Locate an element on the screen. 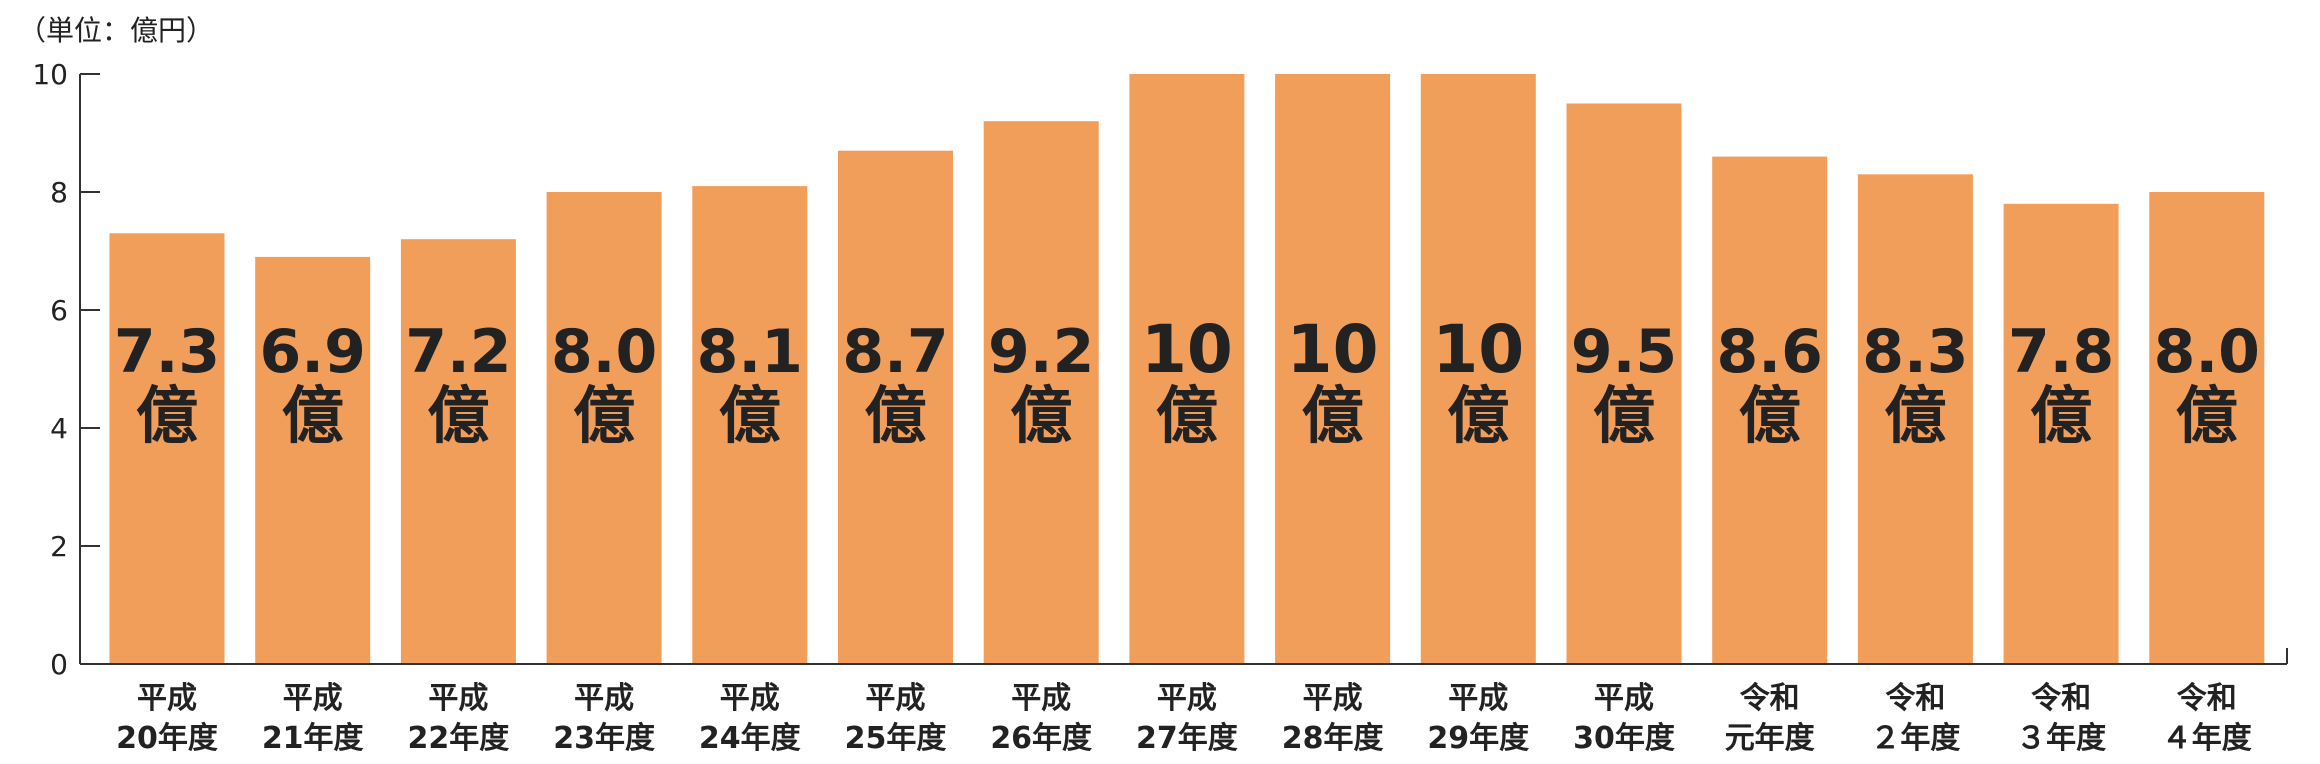 This screenshot has width=2320, height=764. bar-value-label: 8.6 is located at coordinates (1770, 352).